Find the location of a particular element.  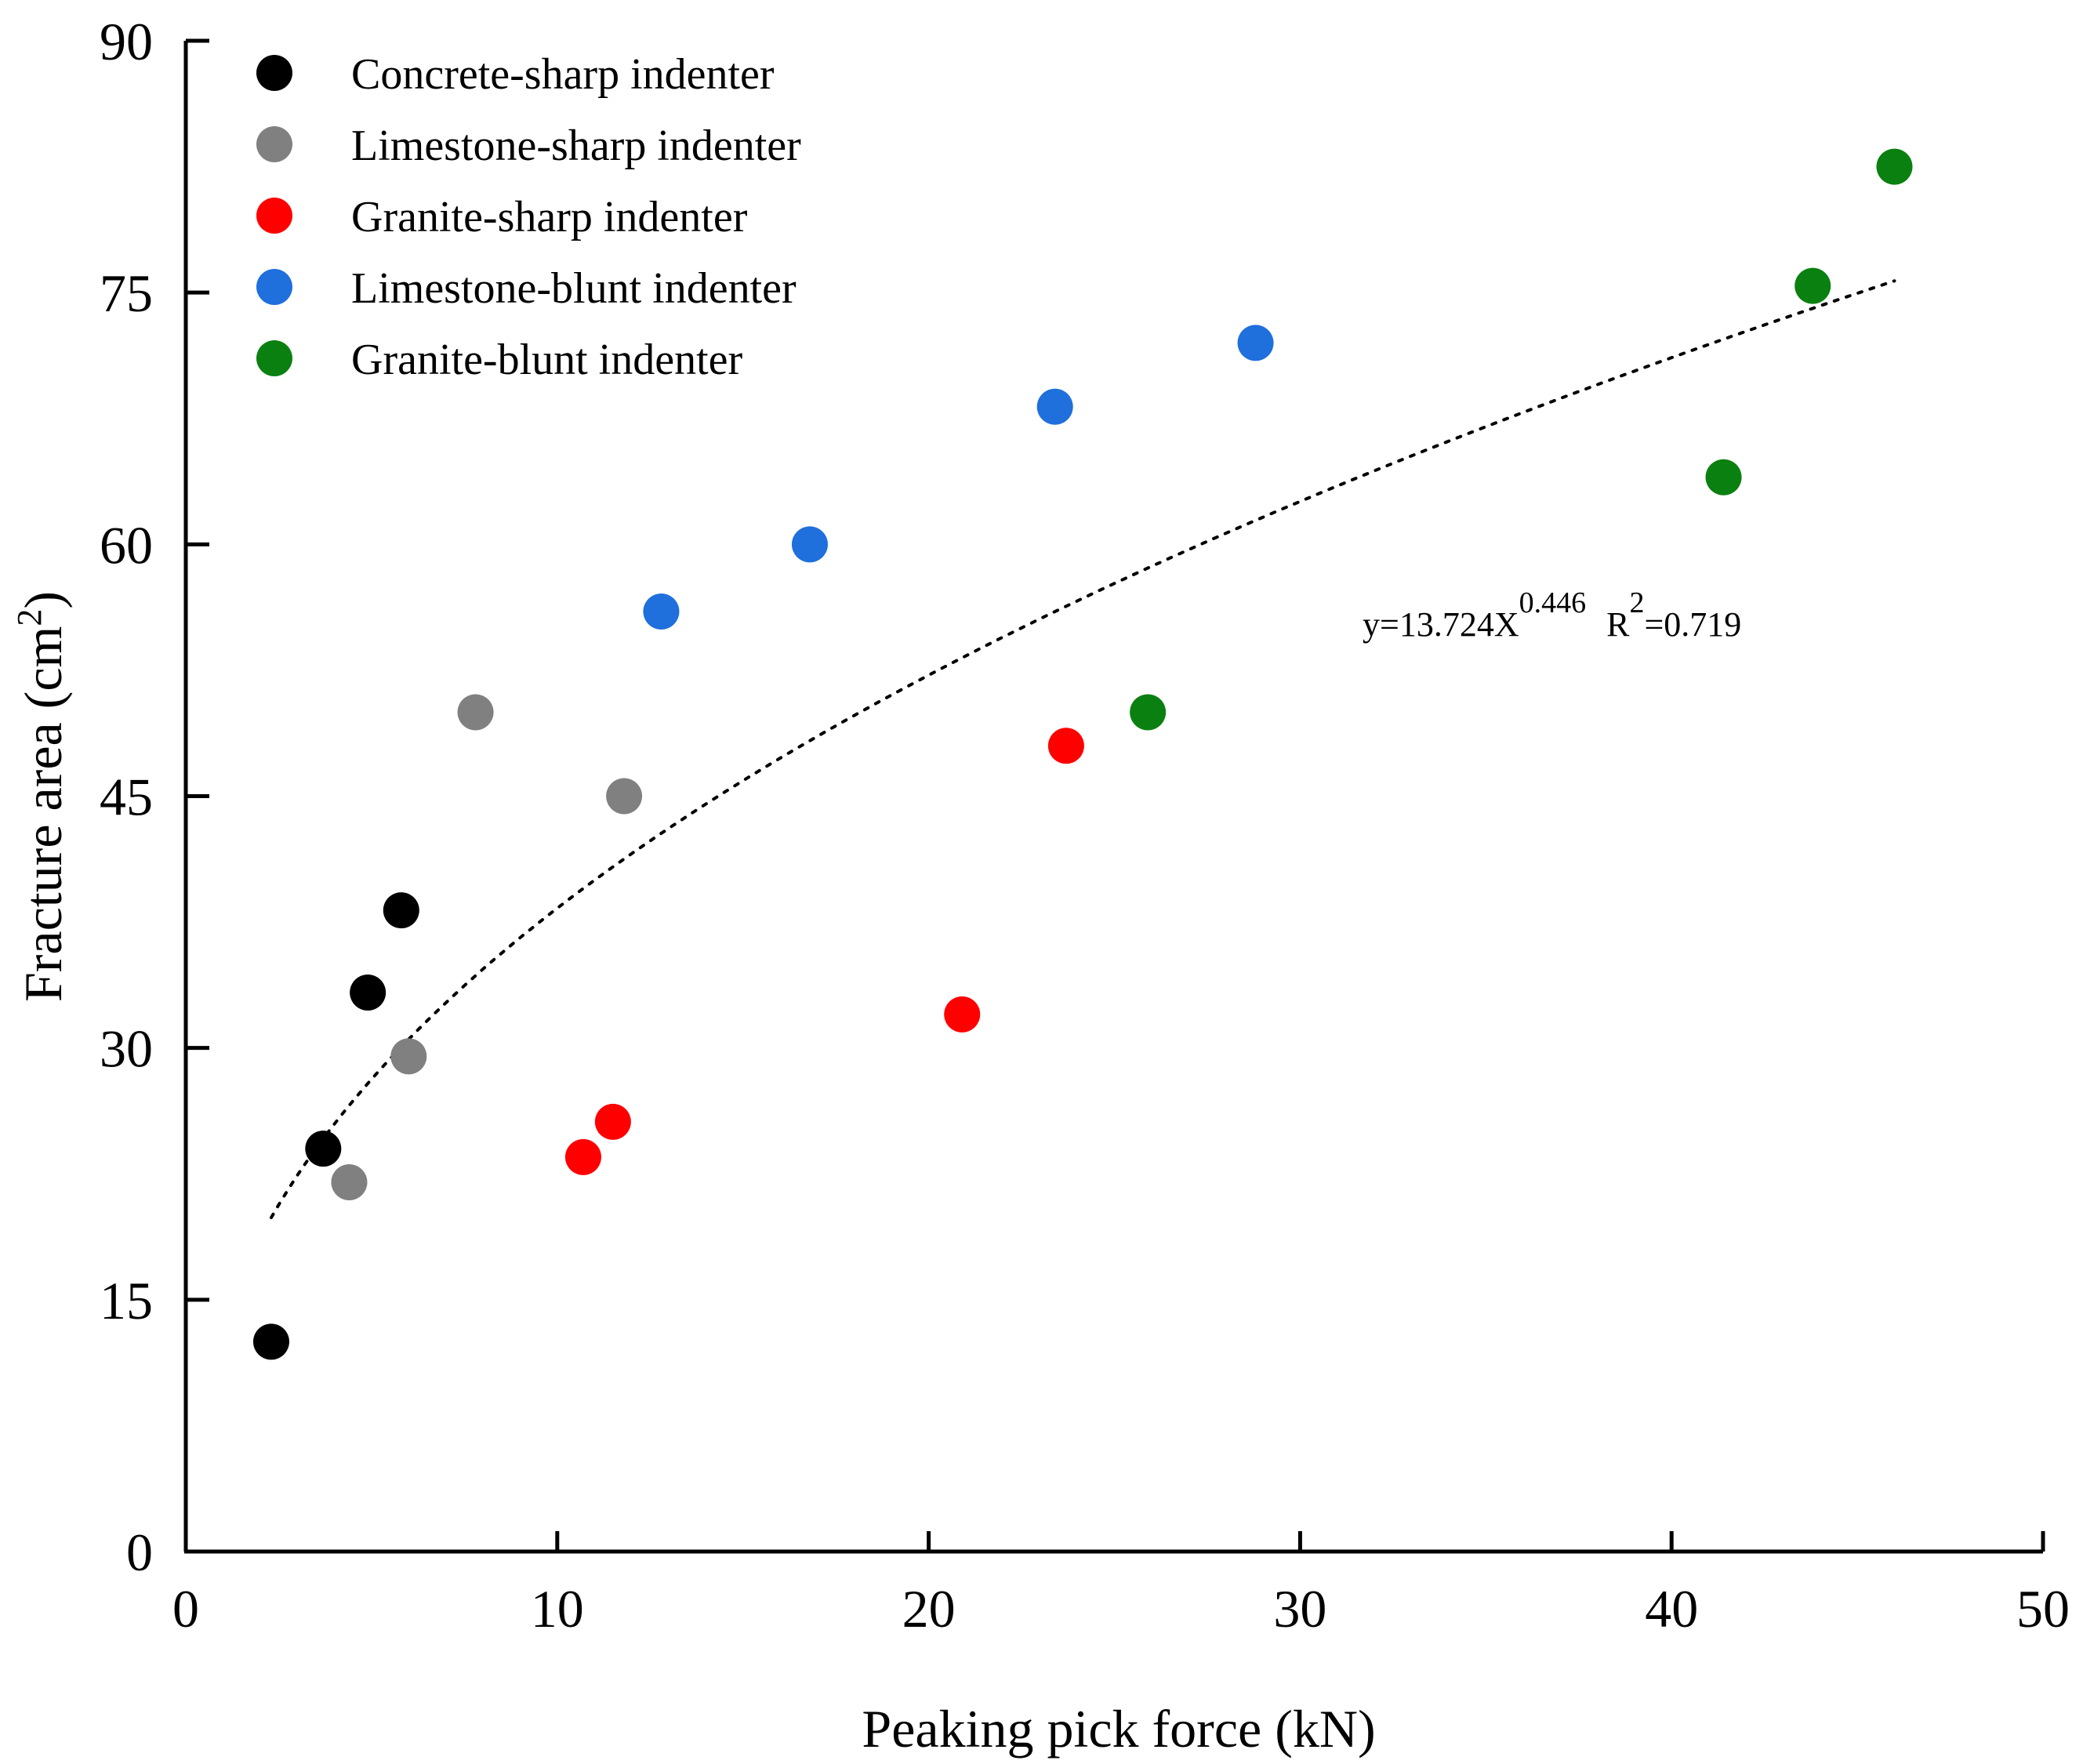

y-axis-title: Fracture area (cm2) is located at coordinates (42, 796).